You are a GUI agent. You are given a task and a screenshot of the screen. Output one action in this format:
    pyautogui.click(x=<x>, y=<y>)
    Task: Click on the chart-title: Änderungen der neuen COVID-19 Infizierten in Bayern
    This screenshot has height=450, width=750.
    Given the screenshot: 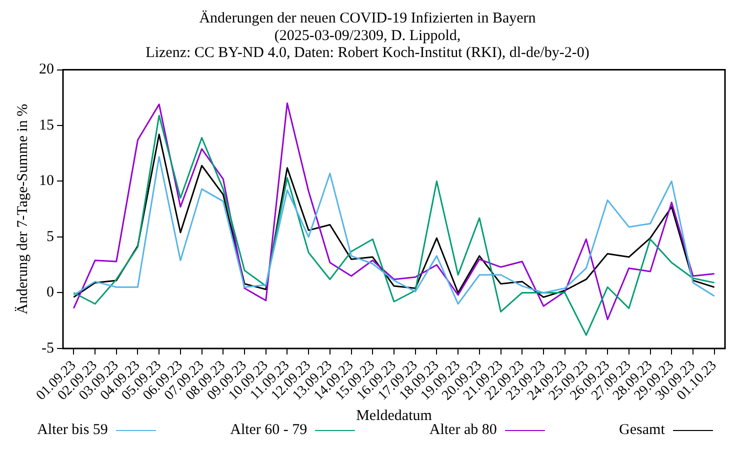 What is the action you would take?
    pyautogui.click(x=367, y=18)
    